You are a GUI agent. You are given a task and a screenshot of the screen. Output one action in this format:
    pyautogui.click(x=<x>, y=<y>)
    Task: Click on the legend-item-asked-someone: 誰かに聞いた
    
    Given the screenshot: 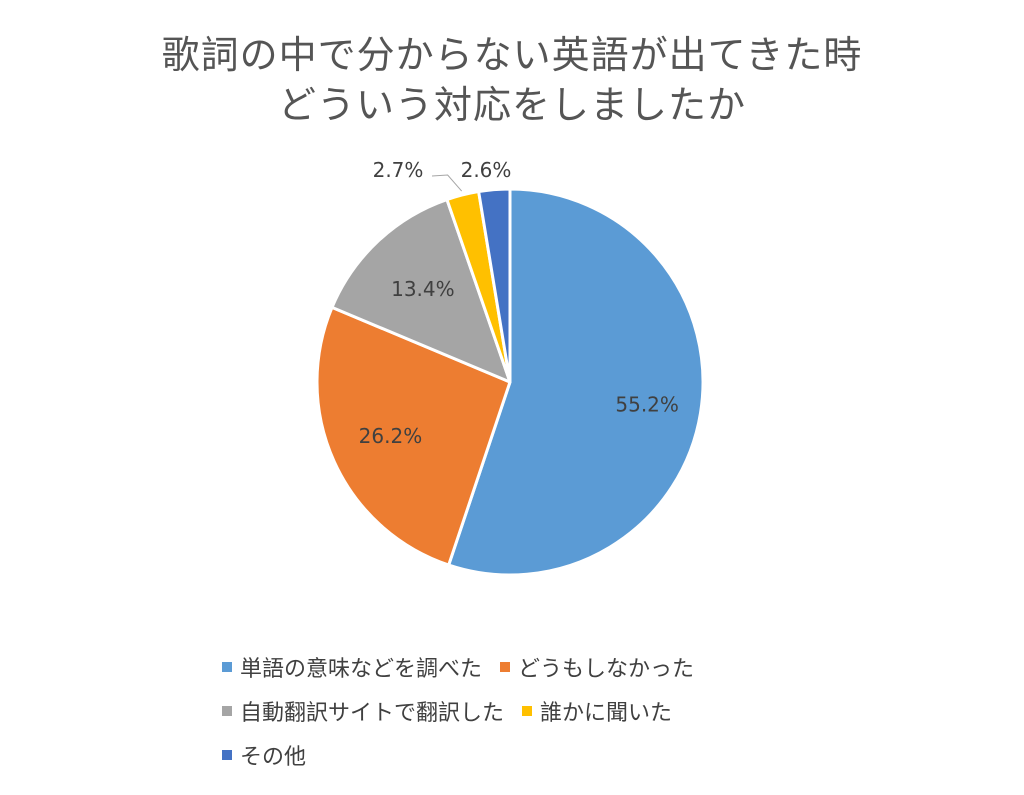 What is the action you would take?
    pyautogui.click(x=597, y=711)
    